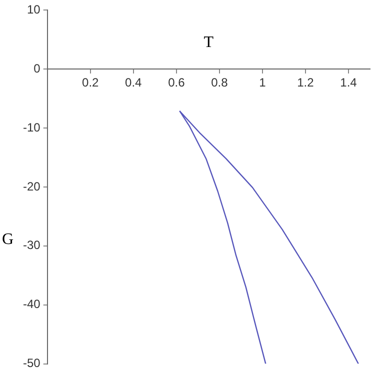  What do you see at coordinates (133, 83) in the screenshot?
I see `x-tick-label: 0.4` at bounding box center [133, 83].